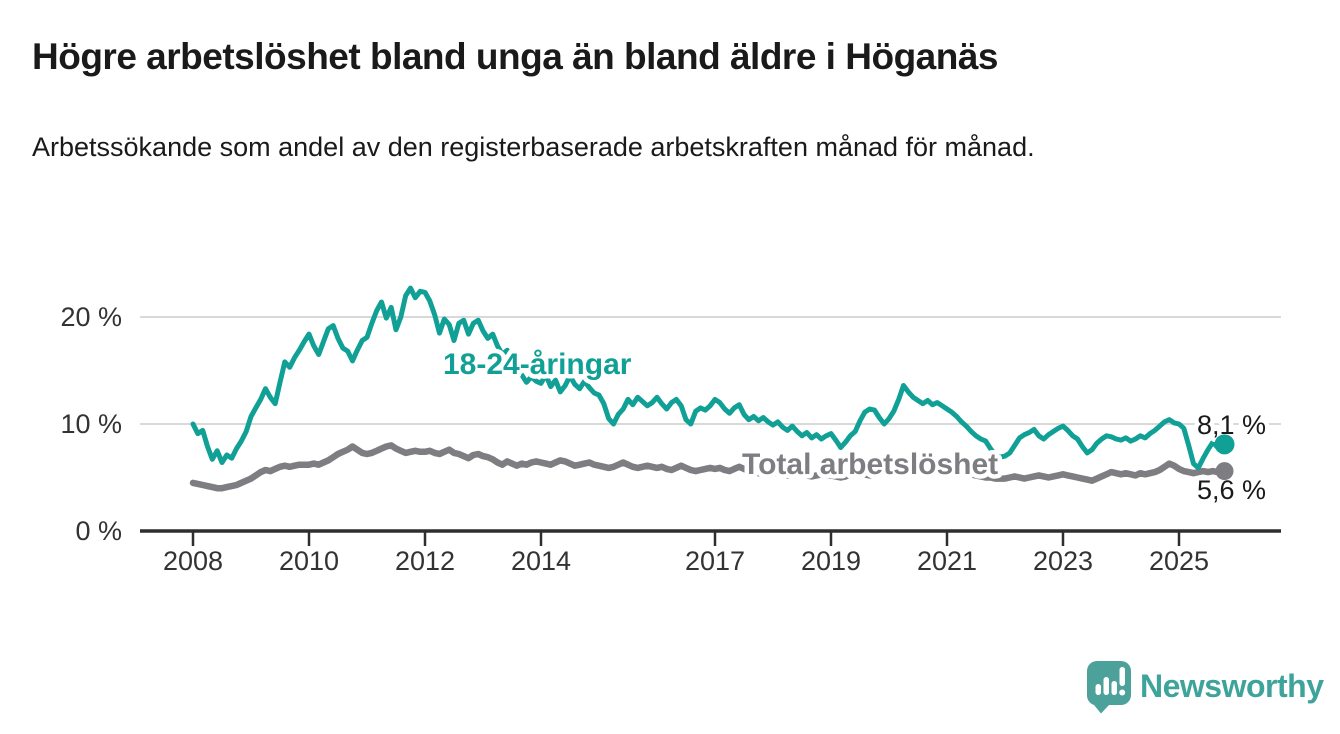 This screenshot has height=734, width=1340. Describe the element at coordinates (91, 317) in the screenshot. I see `y-tick-label: 20 %` at that location.